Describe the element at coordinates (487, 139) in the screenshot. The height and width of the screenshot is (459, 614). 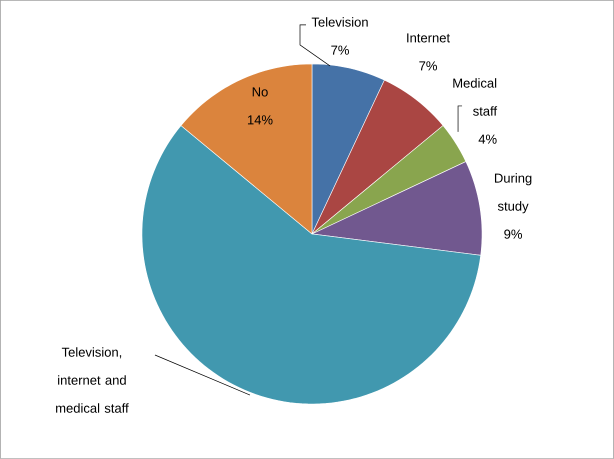
I see `data-label: 4%` at that location.